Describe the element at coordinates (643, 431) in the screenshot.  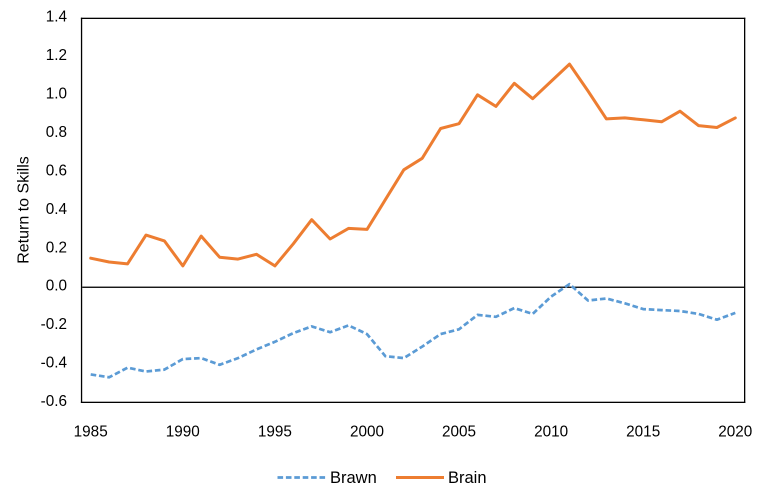
I see `svg-text: 2015` at that location.